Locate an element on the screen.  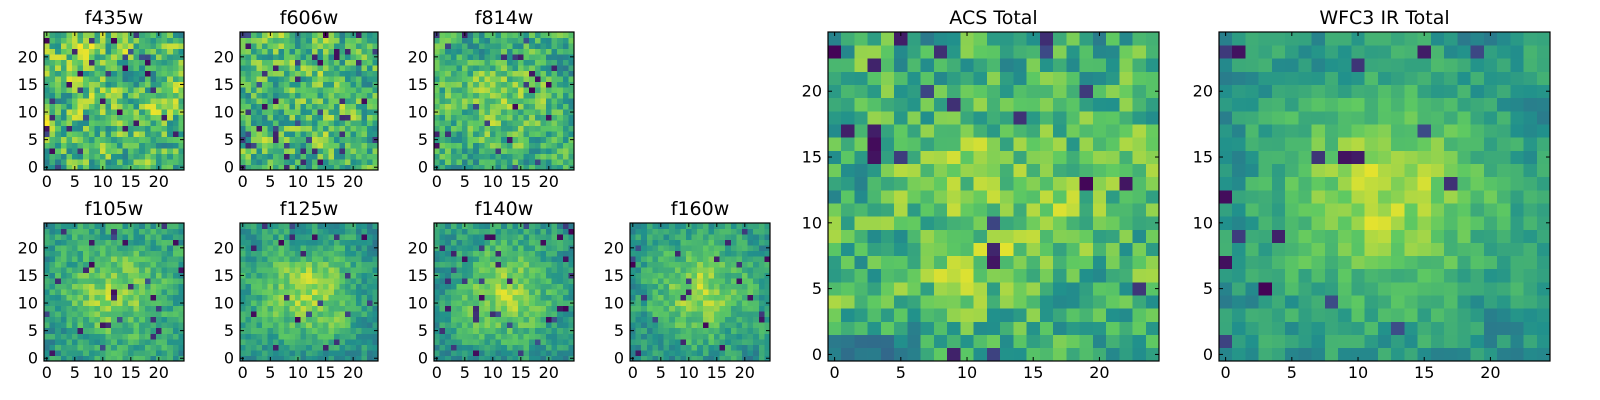
x-tick-label: 10 is located at coordinates (493, 181).